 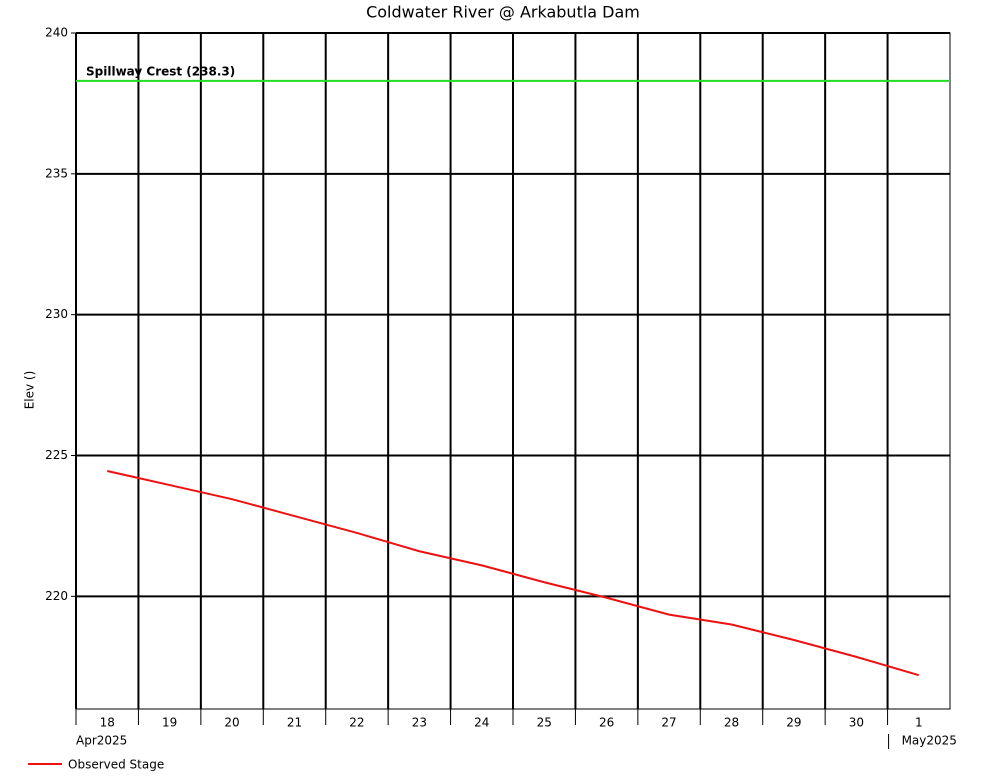 What do you see at coordinates (503, 12) in the screenshot?
I see `chart-title: Coldwater River @ Arkabutla Dam` at bounding box center [503, 12].